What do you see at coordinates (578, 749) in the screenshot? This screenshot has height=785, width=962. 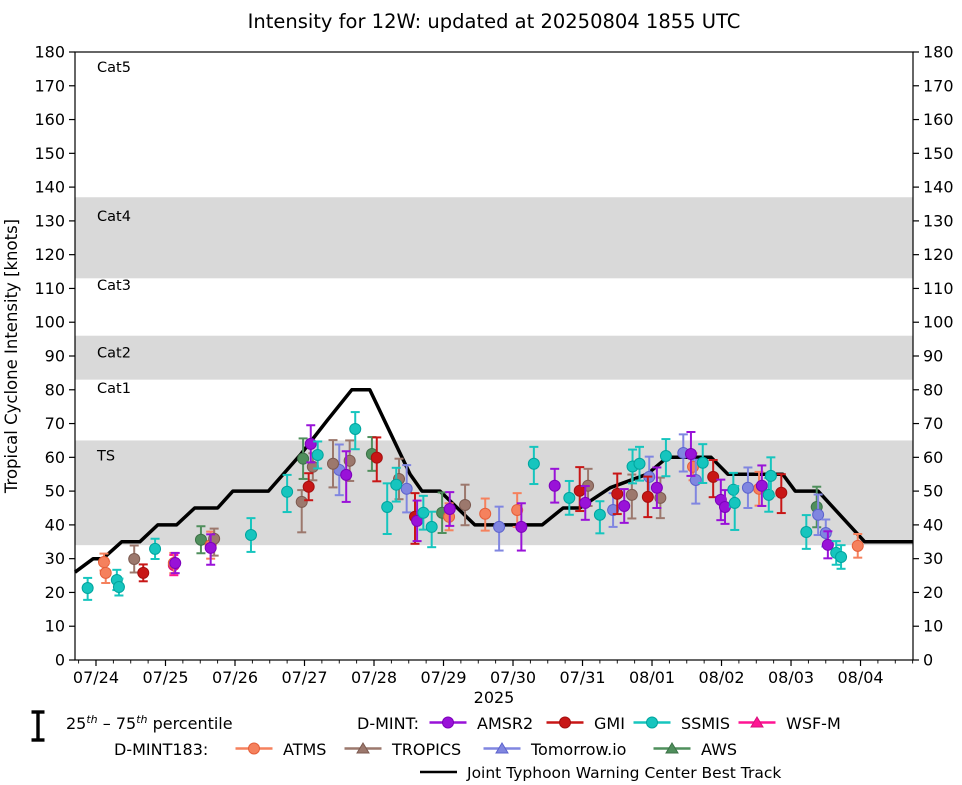 I see `legend-label-tomorrow-io: Tomorrow.io` at bounding box center [578, 749].